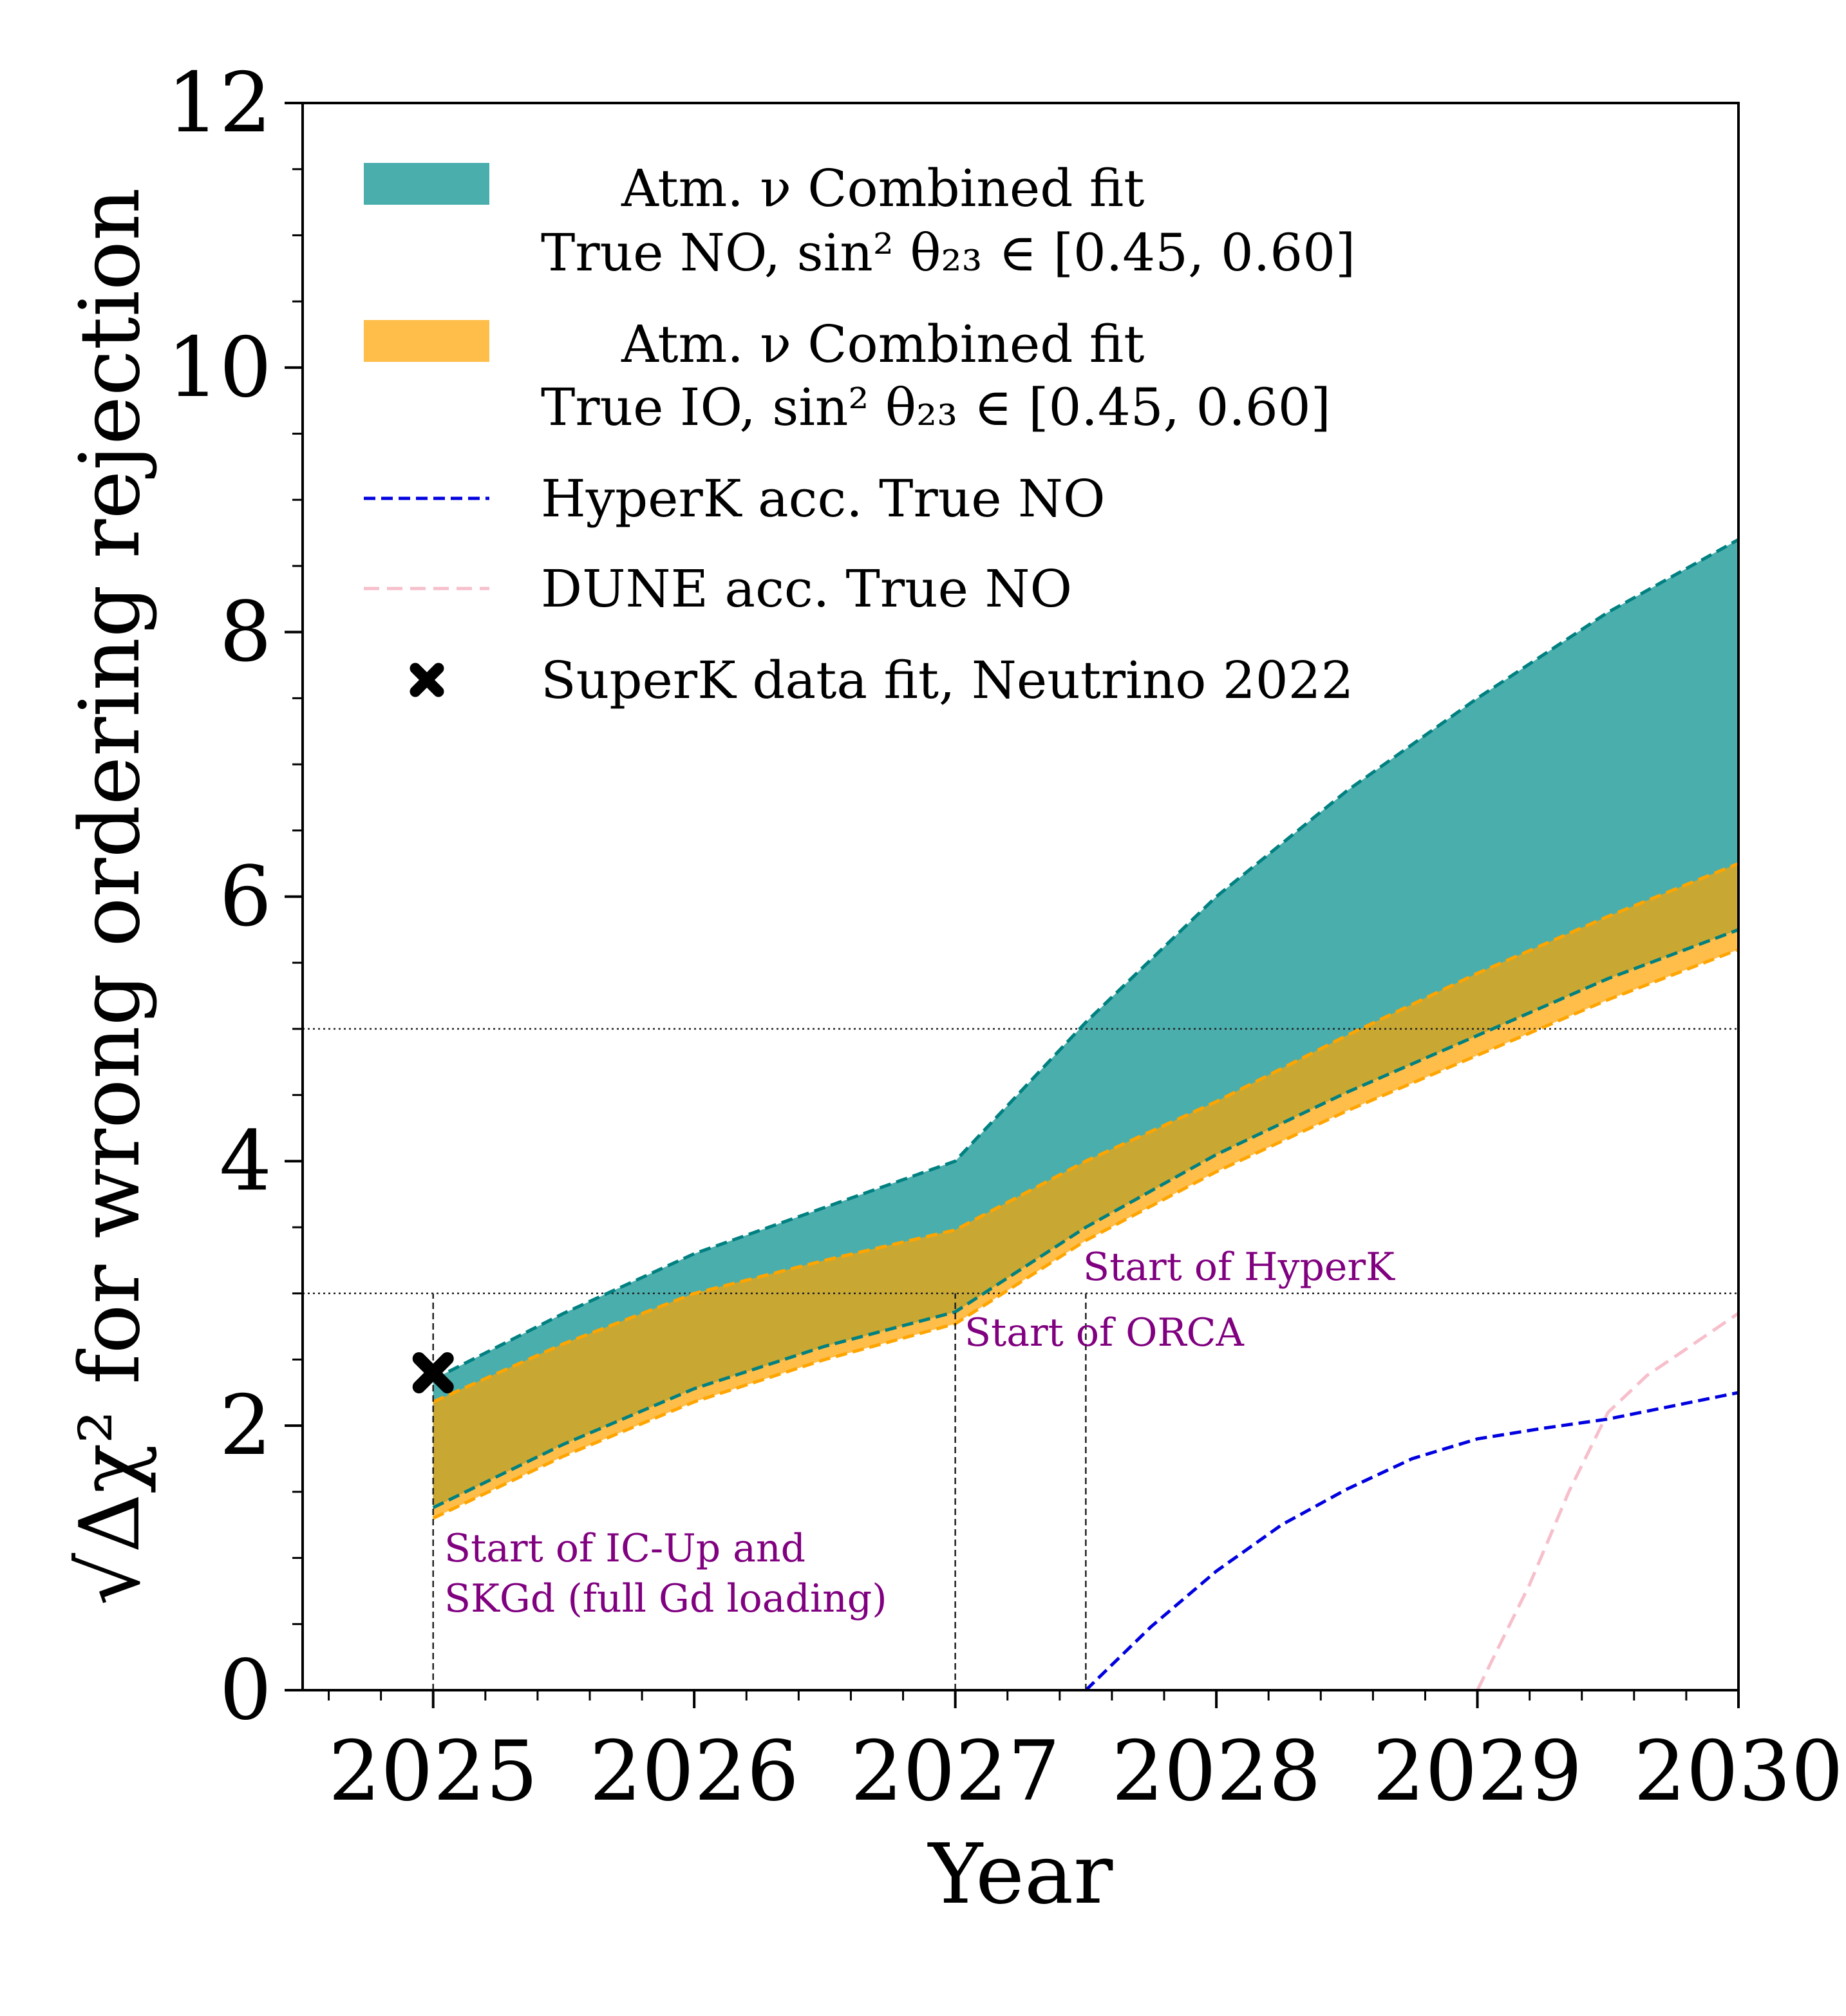  I want to click on annotation-vlines, so click(760, 1491).